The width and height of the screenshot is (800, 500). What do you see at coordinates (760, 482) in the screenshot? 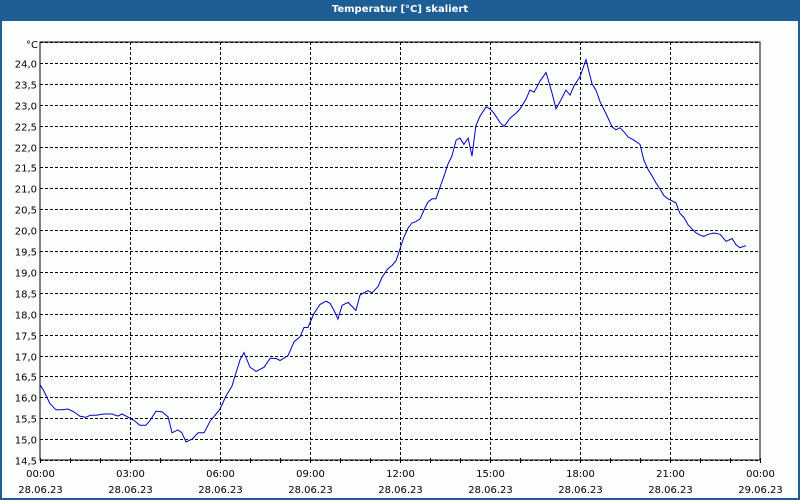
I see `x-tick-label: 00:00 29.06.23` at bounding box center [760, 482].